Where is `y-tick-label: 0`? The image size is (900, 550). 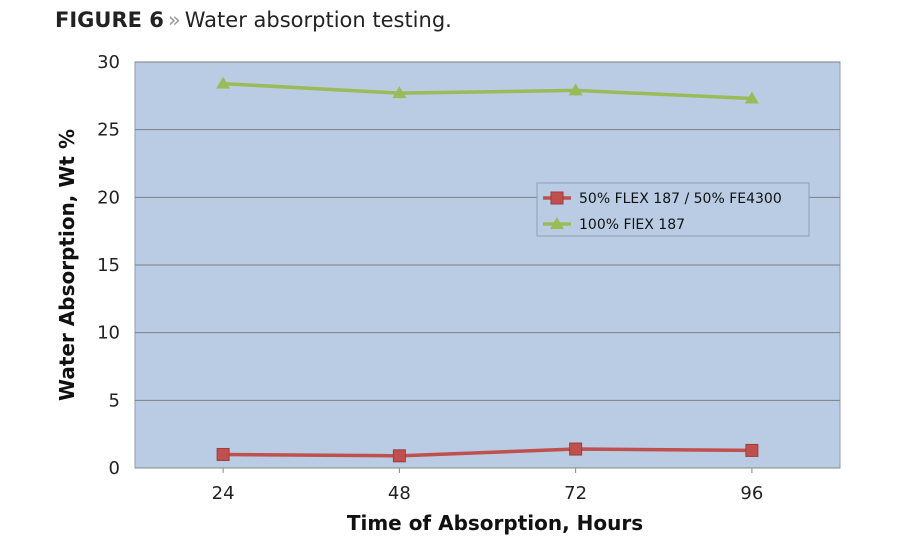
y-tick-label: 0 is located at coordinates (114, 468).